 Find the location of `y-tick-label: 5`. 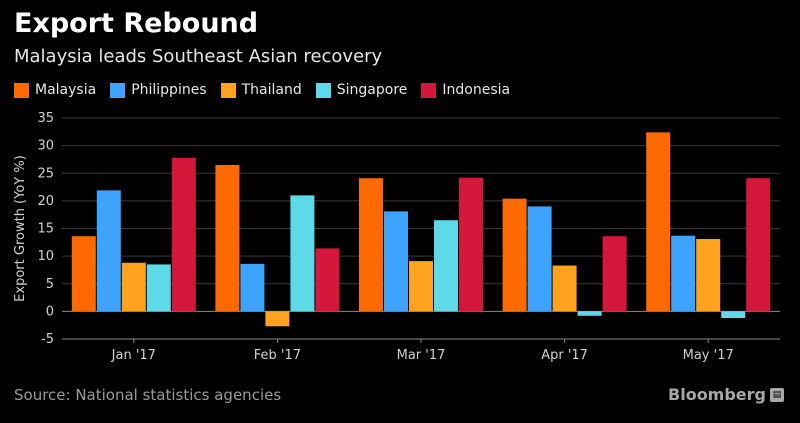

y-tick-label: 5 is located at coordinates (50, 284).